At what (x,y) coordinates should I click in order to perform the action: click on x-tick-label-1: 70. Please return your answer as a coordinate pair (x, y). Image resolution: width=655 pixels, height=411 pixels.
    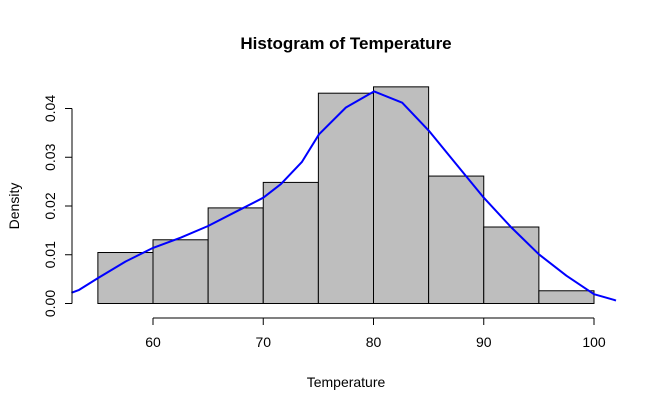
    Looking at the image, I should click on (263, 342).